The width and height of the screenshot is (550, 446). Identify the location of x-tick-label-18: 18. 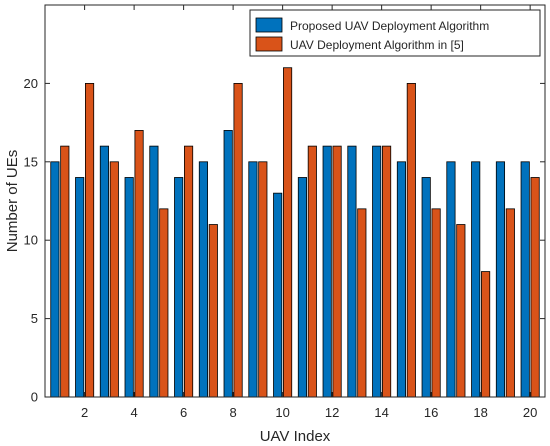
(480, 412).